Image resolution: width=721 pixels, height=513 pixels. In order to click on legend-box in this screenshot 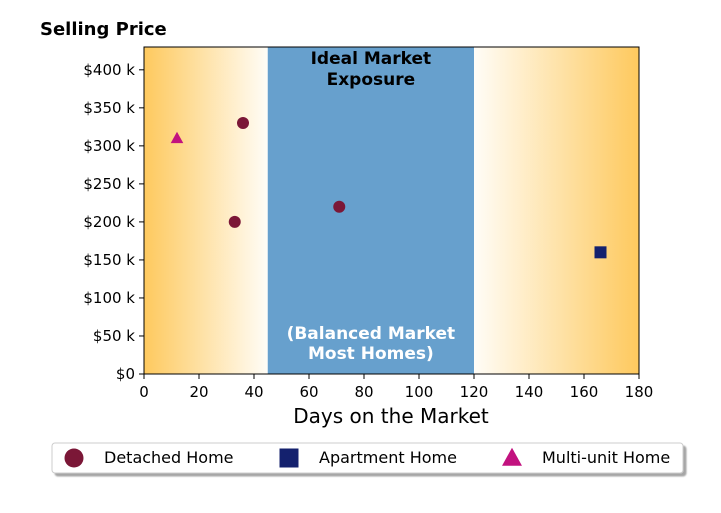, I will do `click(367, 458)`.